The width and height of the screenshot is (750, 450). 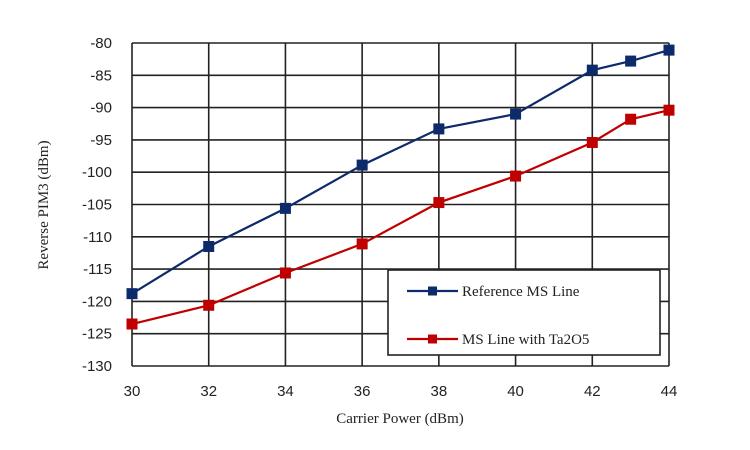 What do you see at coordinates (439, 391) in the screenshot?
I see `x-tick-label: 38` at bounding box center [439, 391].